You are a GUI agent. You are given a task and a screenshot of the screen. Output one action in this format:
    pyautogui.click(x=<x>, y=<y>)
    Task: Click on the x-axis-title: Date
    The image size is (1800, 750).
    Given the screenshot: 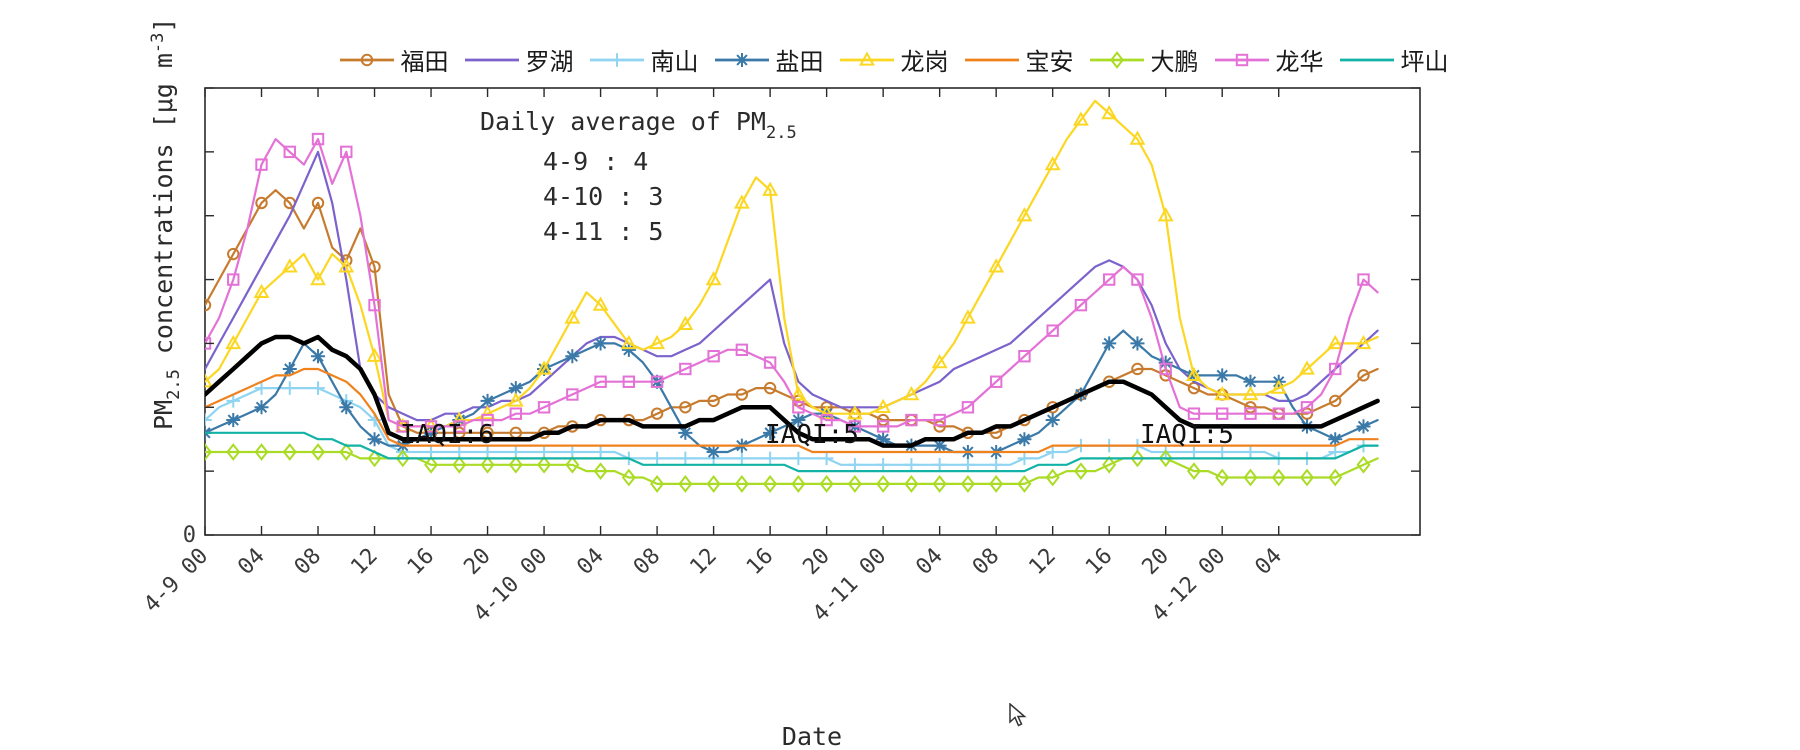 What is the action you would take?
    pyautogui.click(x=812, y=736)
    